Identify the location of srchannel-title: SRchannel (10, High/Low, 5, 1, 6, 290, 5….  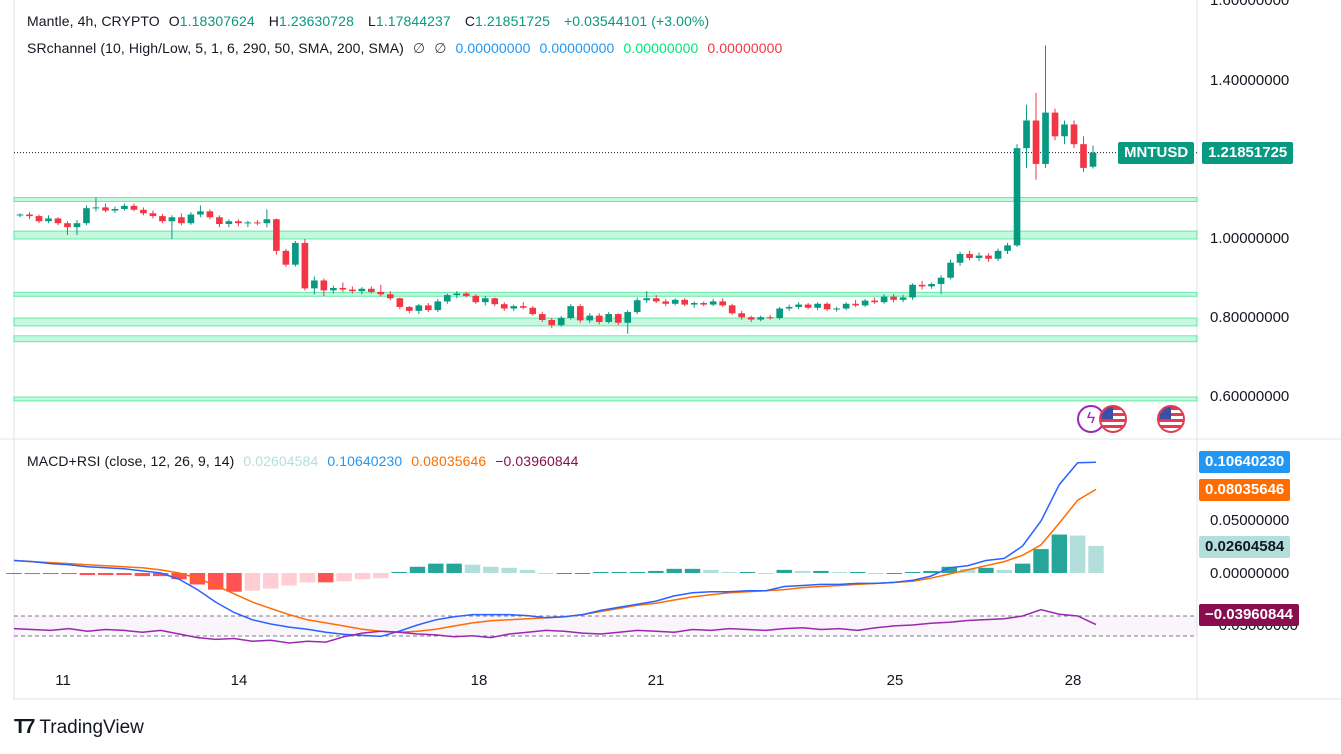
(215, 48).